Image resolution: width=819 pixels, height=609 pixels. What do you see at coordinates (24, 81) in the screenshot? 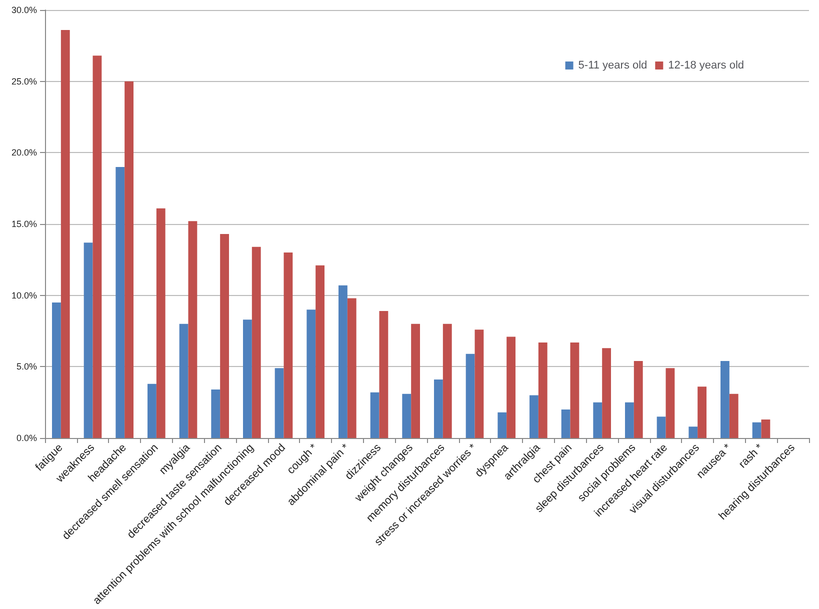
I see `y-tick-label: 25.0%` at bounding box center [24, 81].